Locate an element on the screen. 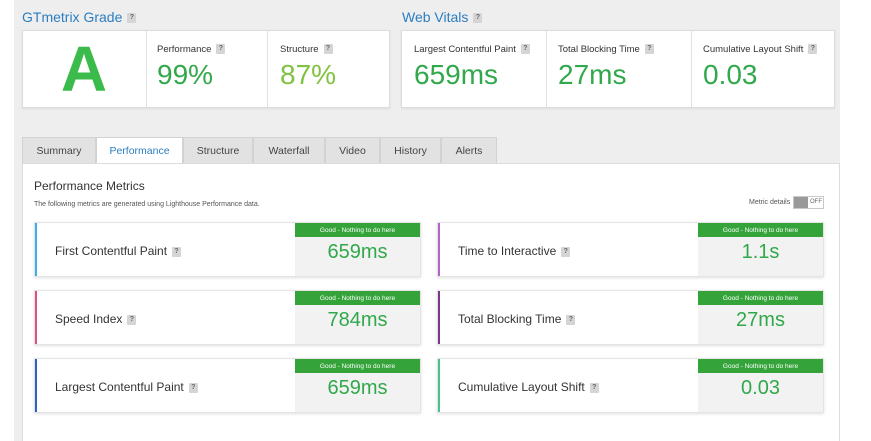 The width and height of the screenshot is (871, 441). vital-lcp-label-text: Largest Contentful Paint is located at coordinates (465, 49).